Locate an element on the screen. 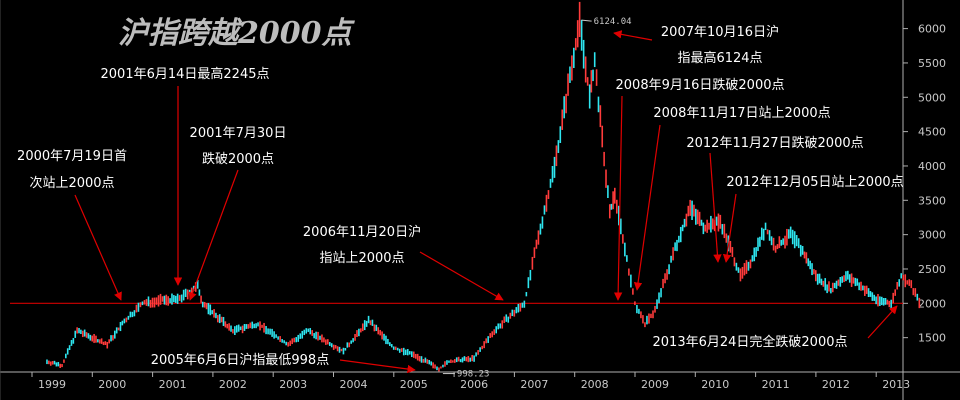 The width and height of the screenshot is (960, 400). x-tick-label: 2009 is located at coordinates (655, 384).